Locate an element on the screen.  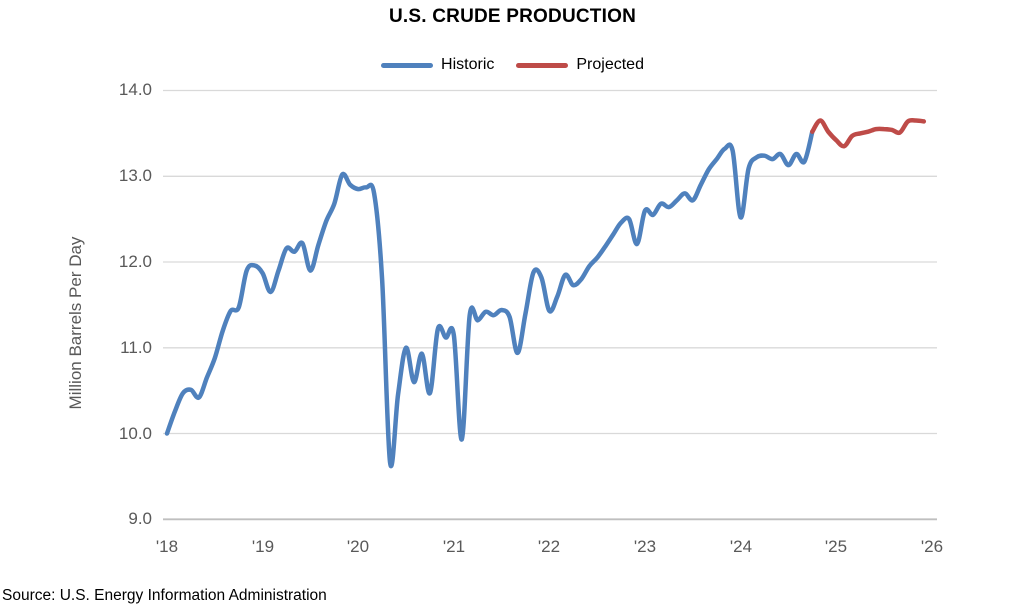
y-tick-label: 11.0 is located at coordinates (136, 347).